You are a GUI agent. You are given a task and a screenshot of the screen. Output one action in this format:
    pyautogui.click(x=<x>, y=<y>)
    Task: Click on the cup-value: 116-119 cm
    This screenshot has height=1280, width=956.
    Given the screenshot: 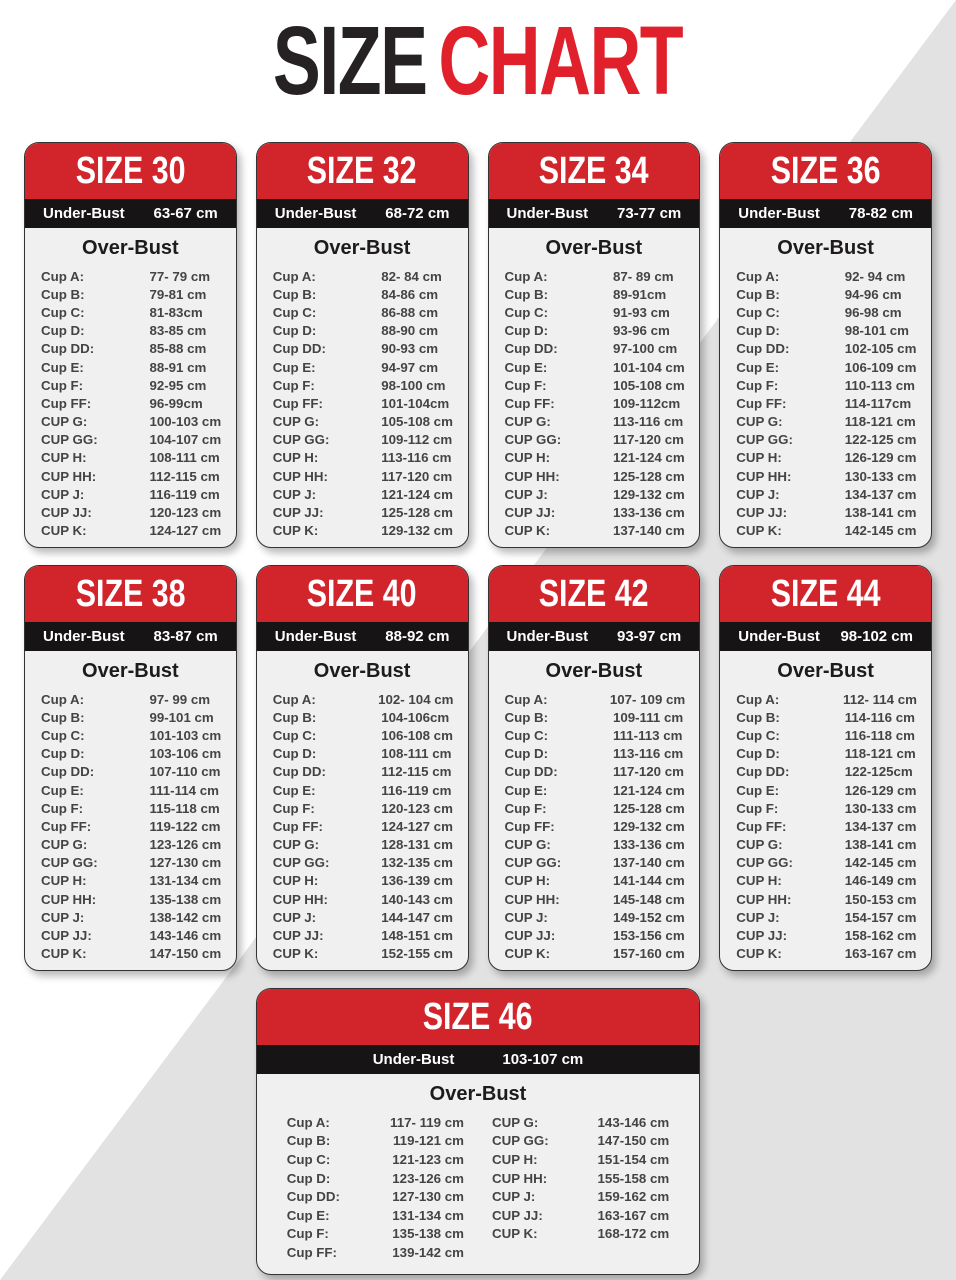 What is the action you would take?
    pyautogui.click(x=416, y=790)
    